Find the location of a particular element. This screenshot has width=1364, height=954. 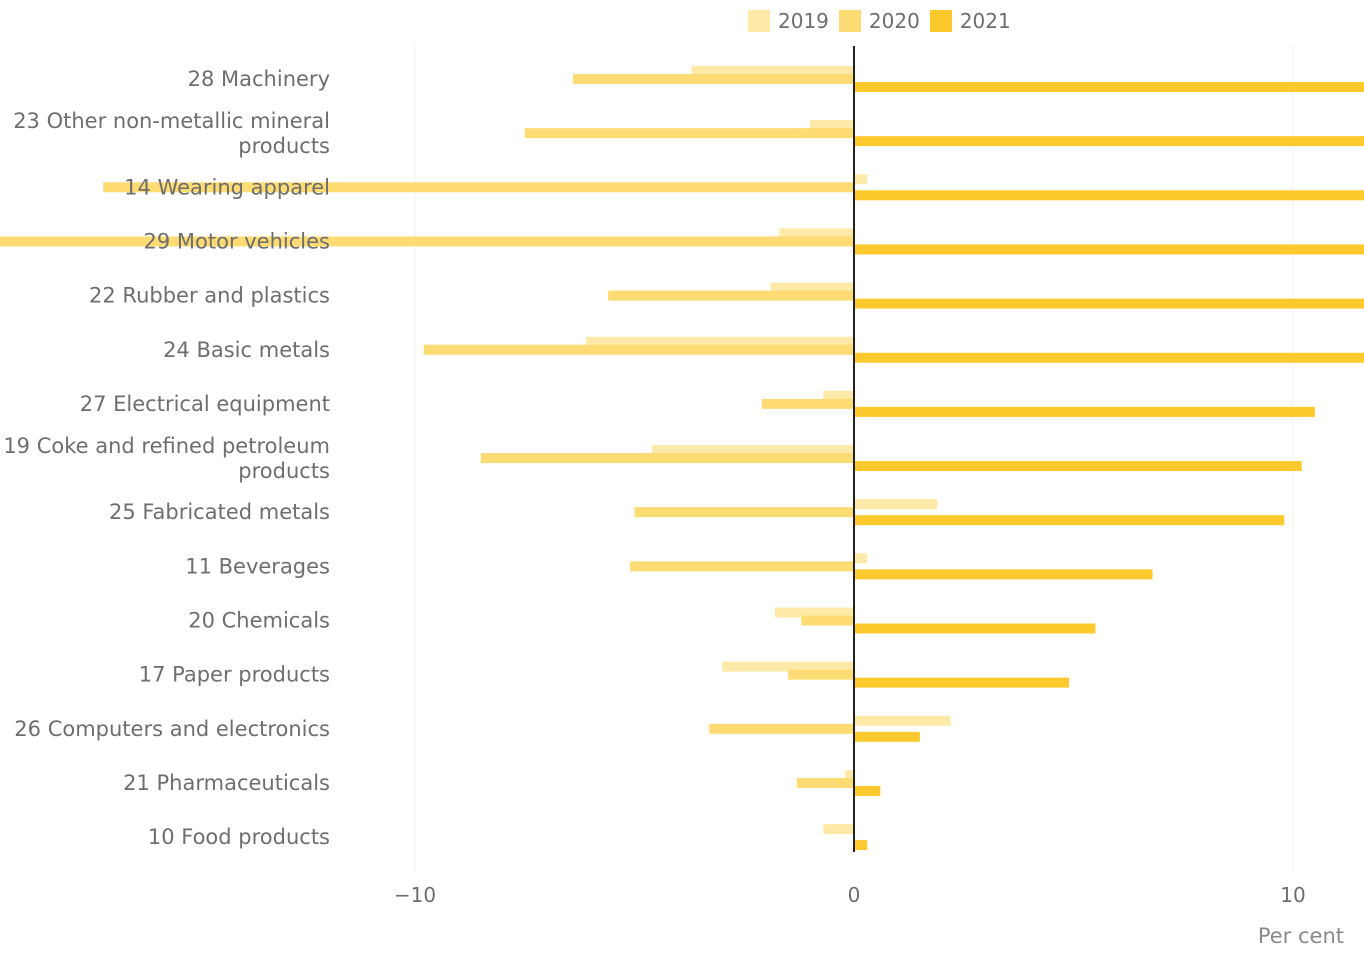

category-label-14: 21 Pharmaceuticals is located at coordinates (226, 783).